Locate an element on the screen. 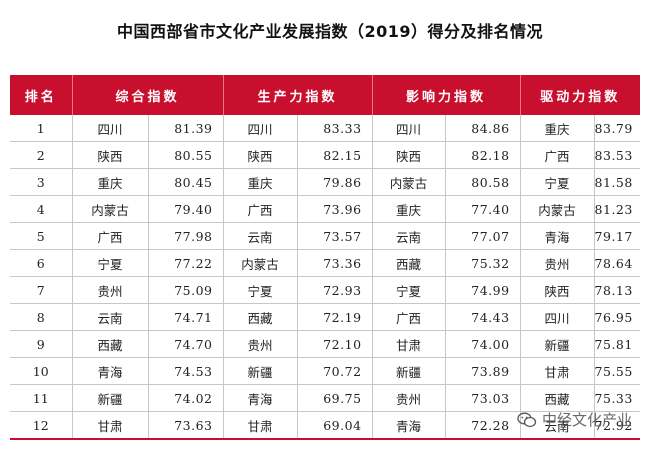  header-rank: 排名 is located at coordinates (41, 95).